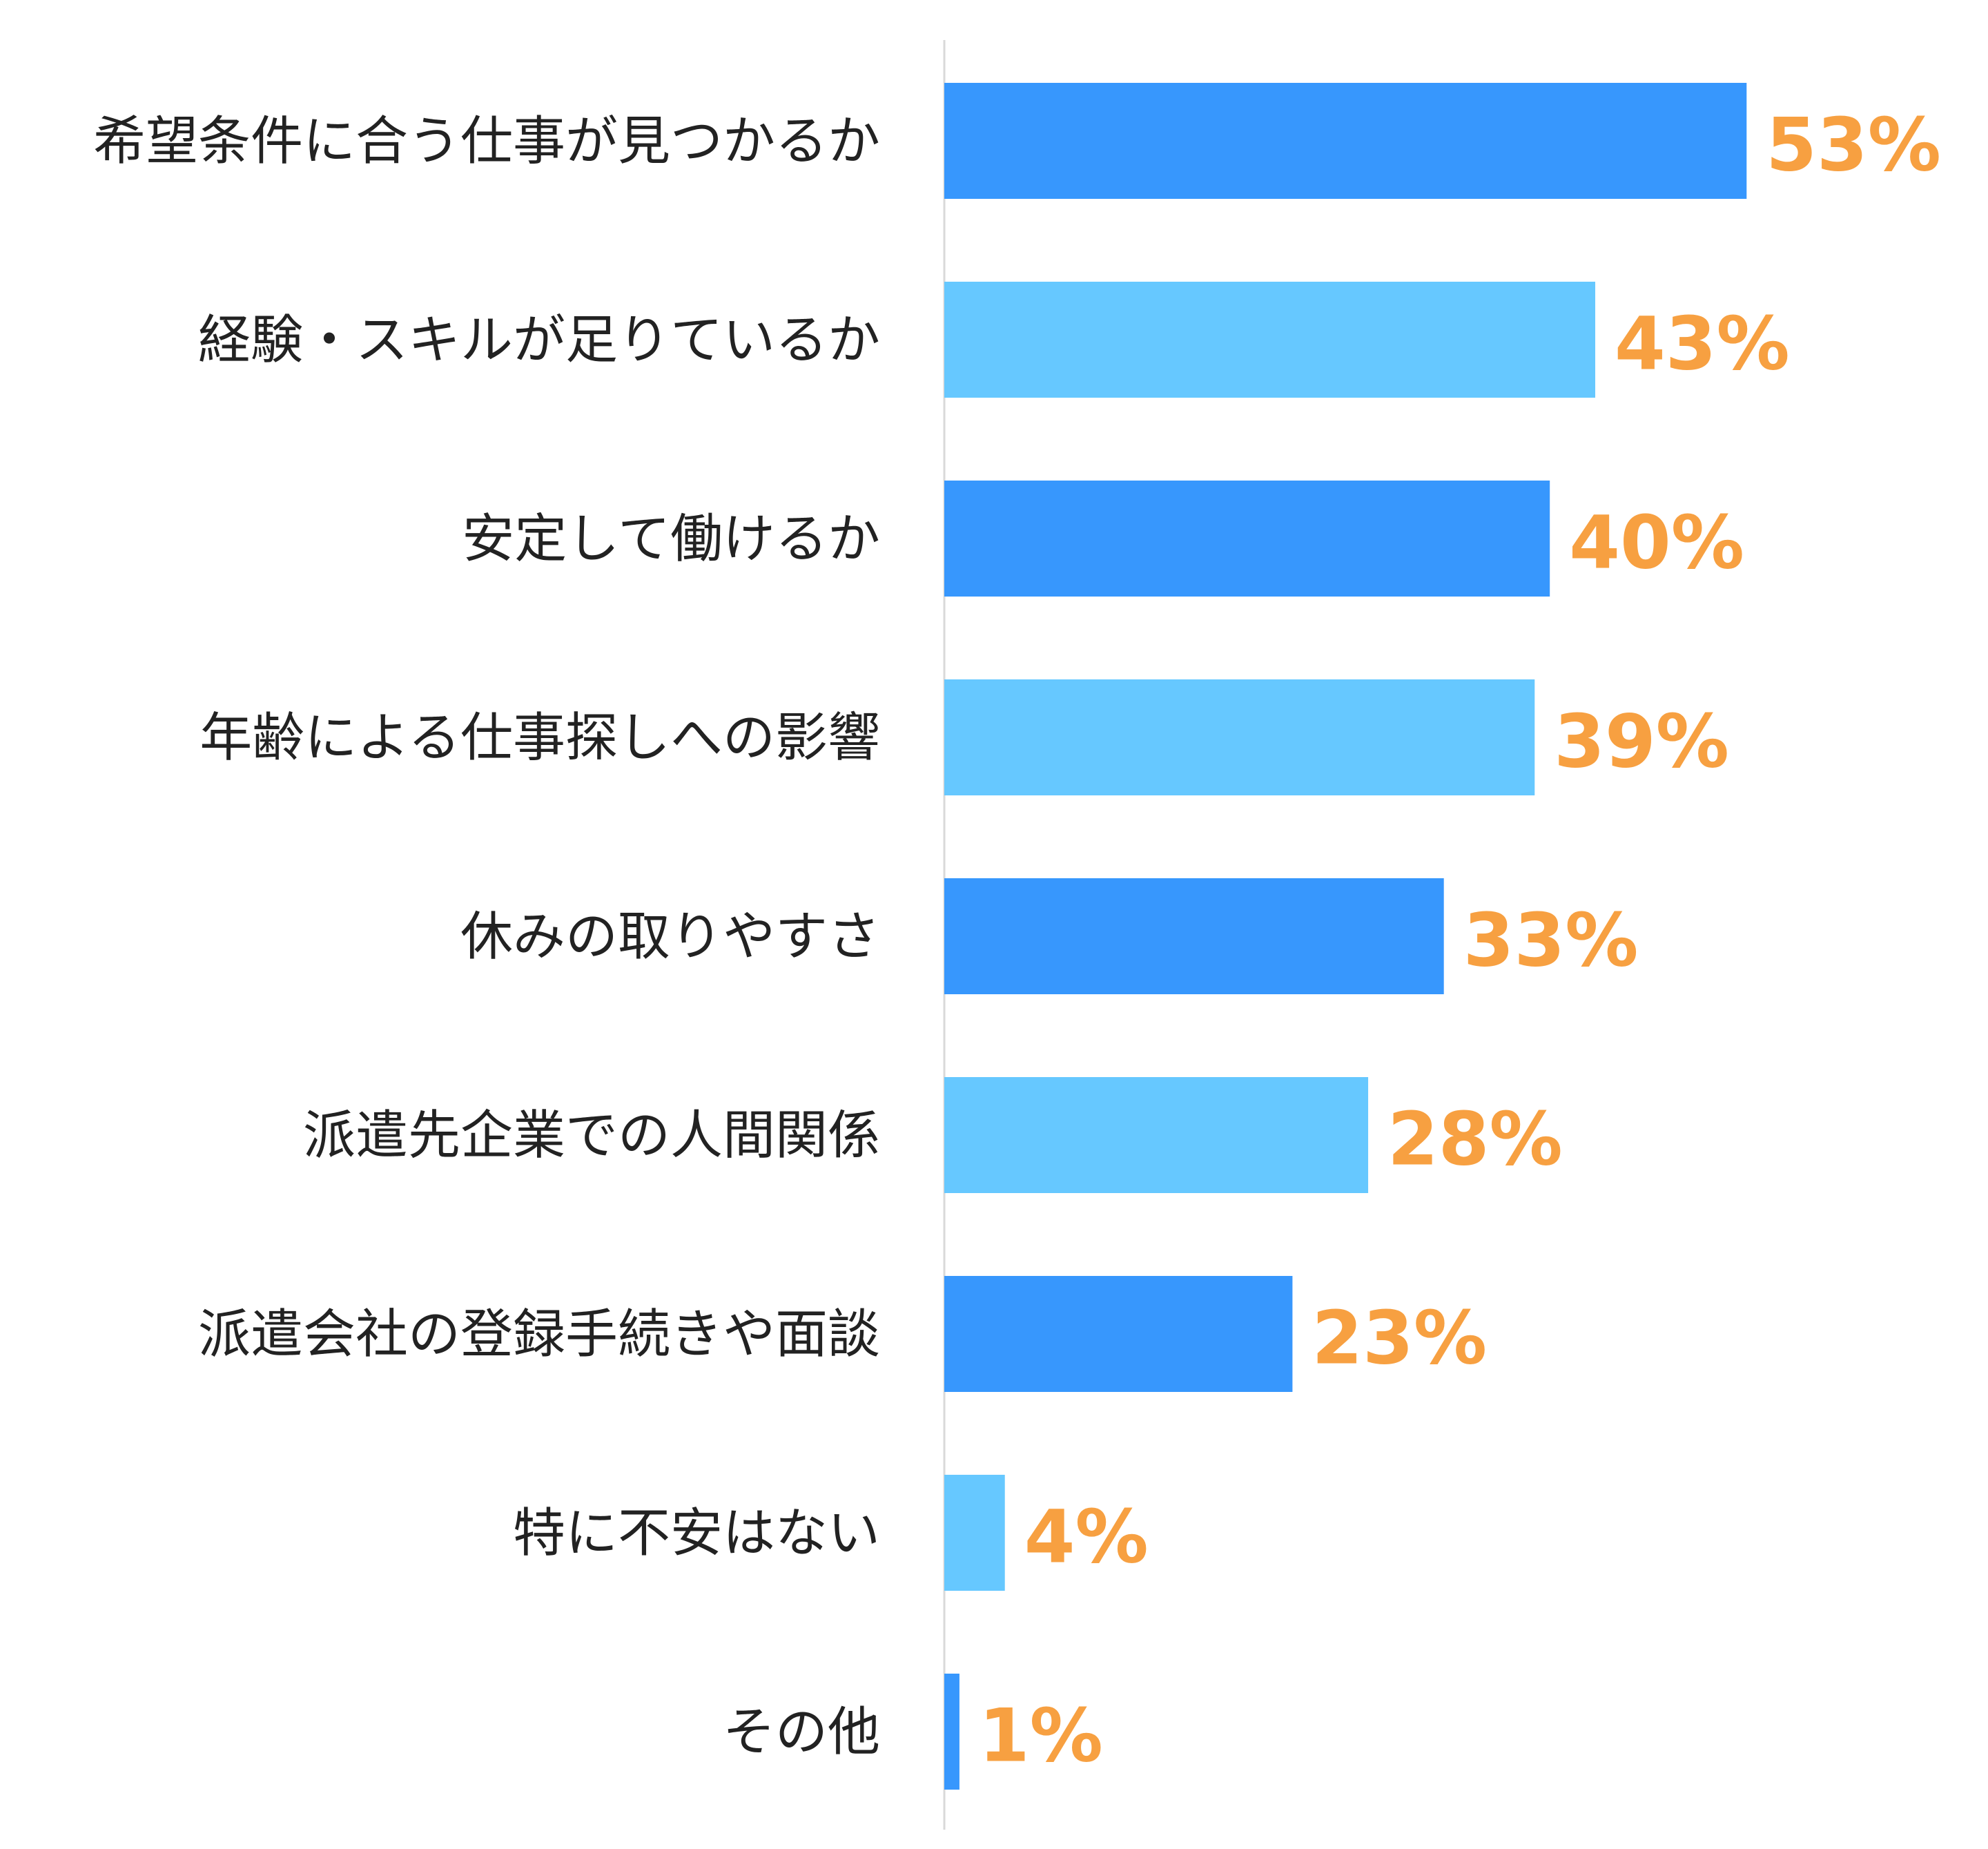 This screenshot has width=1988, height=1849. What do you see at coordinates (539, 1334) in the screenshot?
I see `category-label-7: 派遣会社の登録手続きや面談` at bounding box center [539, 1334].